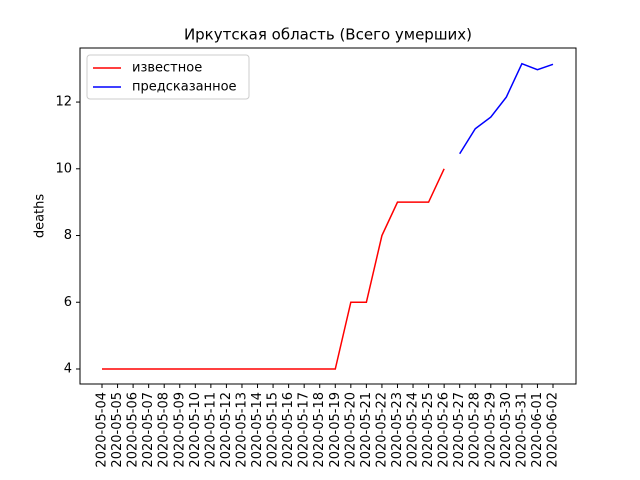 This screenshot has height=480, width=640. What do you see at coordinates (366, 430) in the screenshot?
I see `x-tick-label: 2020-05-21` at bounding box center [366, 430].